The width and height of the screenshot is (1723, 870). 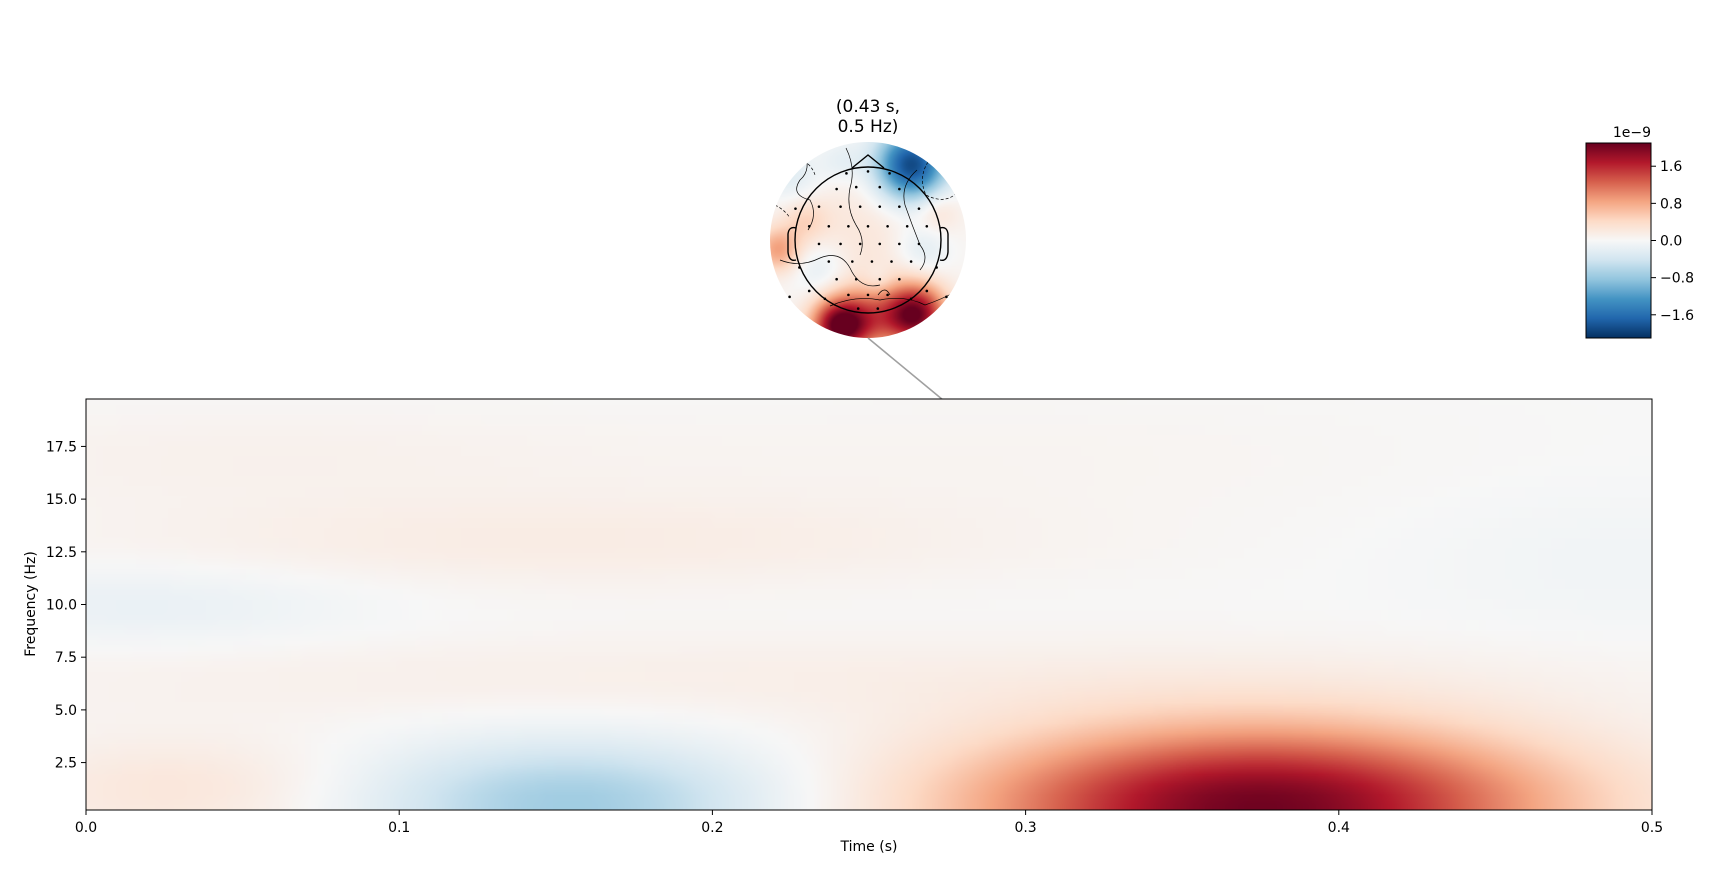 What do you see at coordinates (1671, 204) in the screenshot?
I see `colorbar-tick-label: 0.8` at bounding box center [1671, 204].